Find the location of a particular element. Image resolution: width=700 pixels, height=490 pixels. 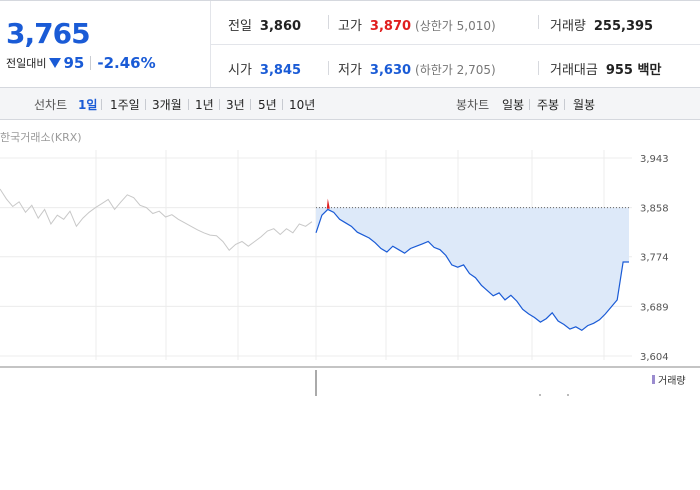

y-tick-label: 3,604 is located at coordinates (654, 357).